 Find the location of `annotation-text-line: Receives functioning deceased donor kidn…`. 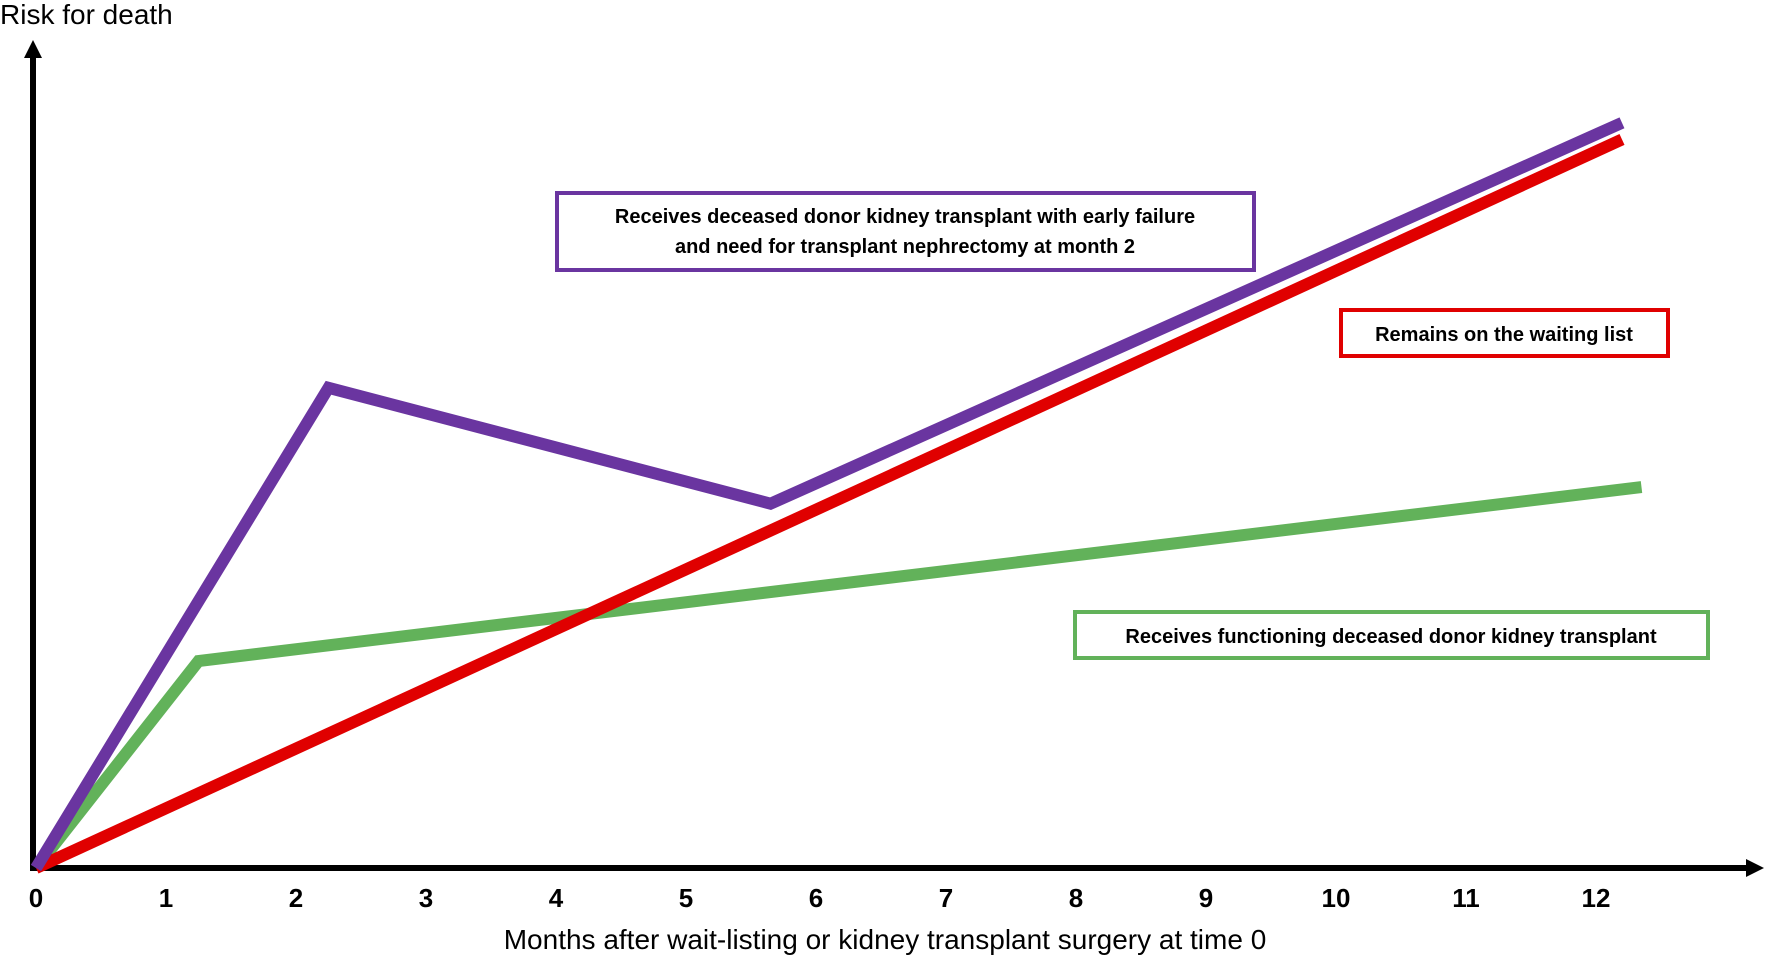

annotation-text-line: Receives functioning deceased donor kidn… is located at coordinates (1391, 637).